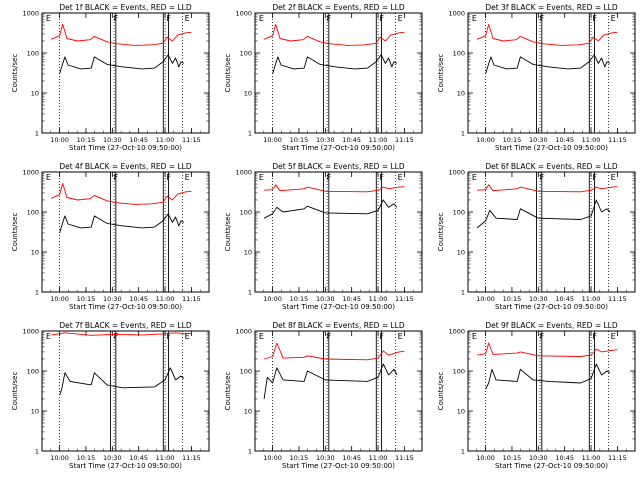 The height and width of the screenshot is (480, 640). Describe the element at coordinates (125, 7) in the screenshot. I see `panel-title: Det 1f BLACK = Events, RED = LLD` at that location.